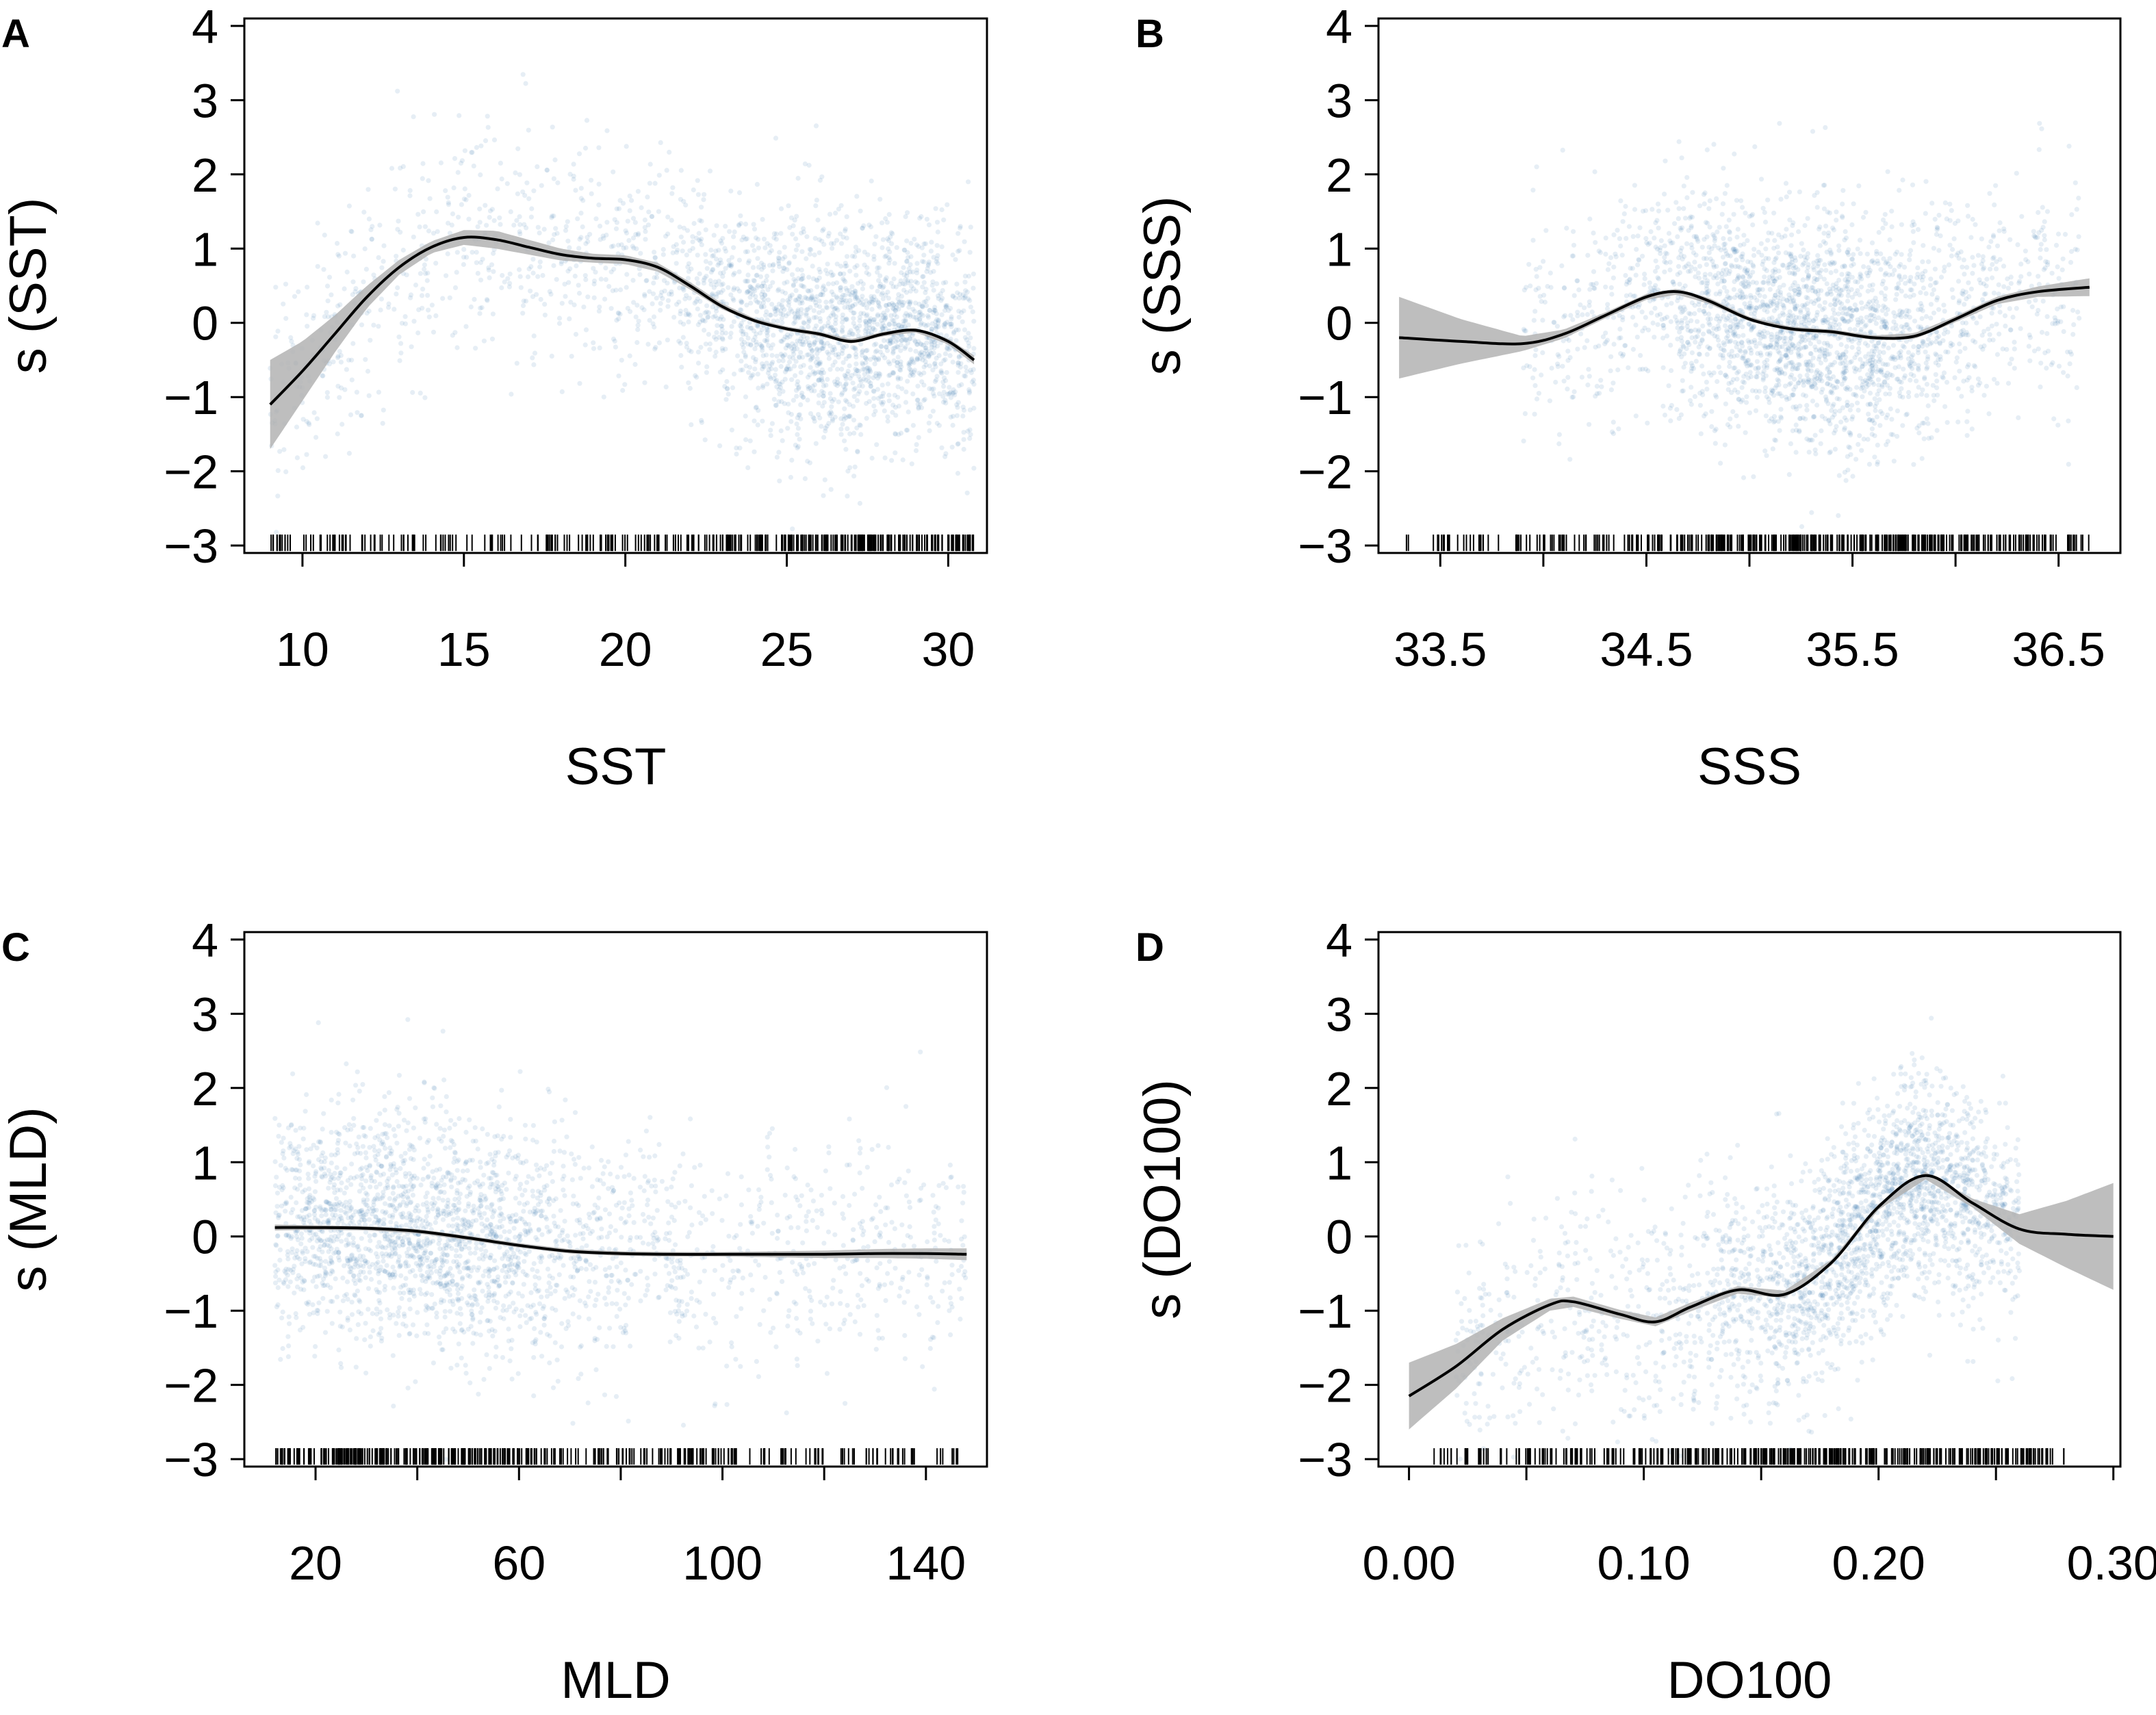  What do you see at coordinates (622, 303) in the screenshot?
I see `scatter-points` at bounding box center [622, 303].